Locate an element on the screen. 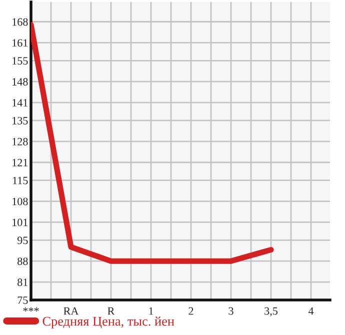 The image size is (345, 335). y-tick-label: 95 is located at coordinates (22, 240).